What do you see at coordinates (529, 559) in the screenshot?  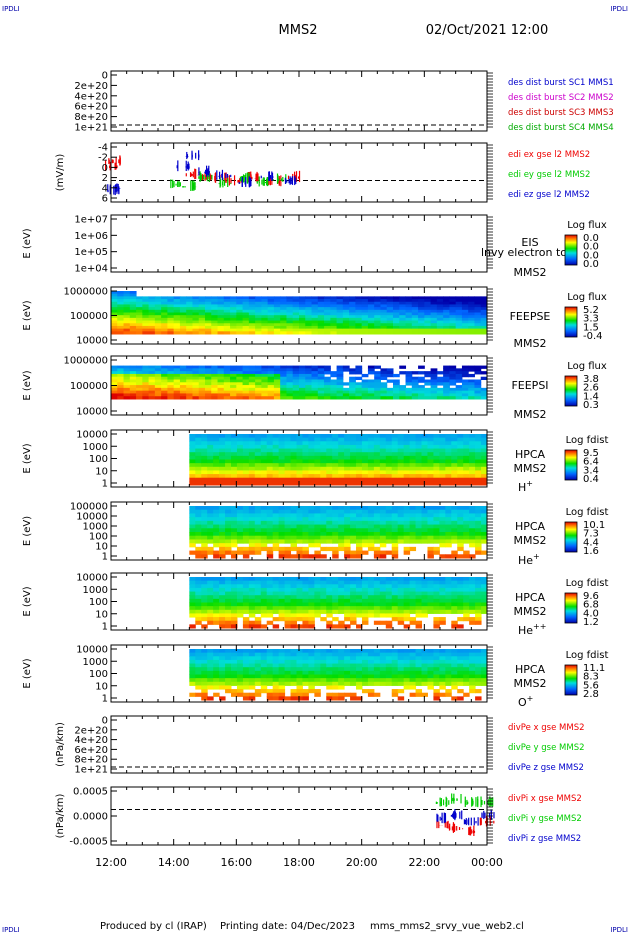 I see `species-label: He+` at bounding box center [529, 559].